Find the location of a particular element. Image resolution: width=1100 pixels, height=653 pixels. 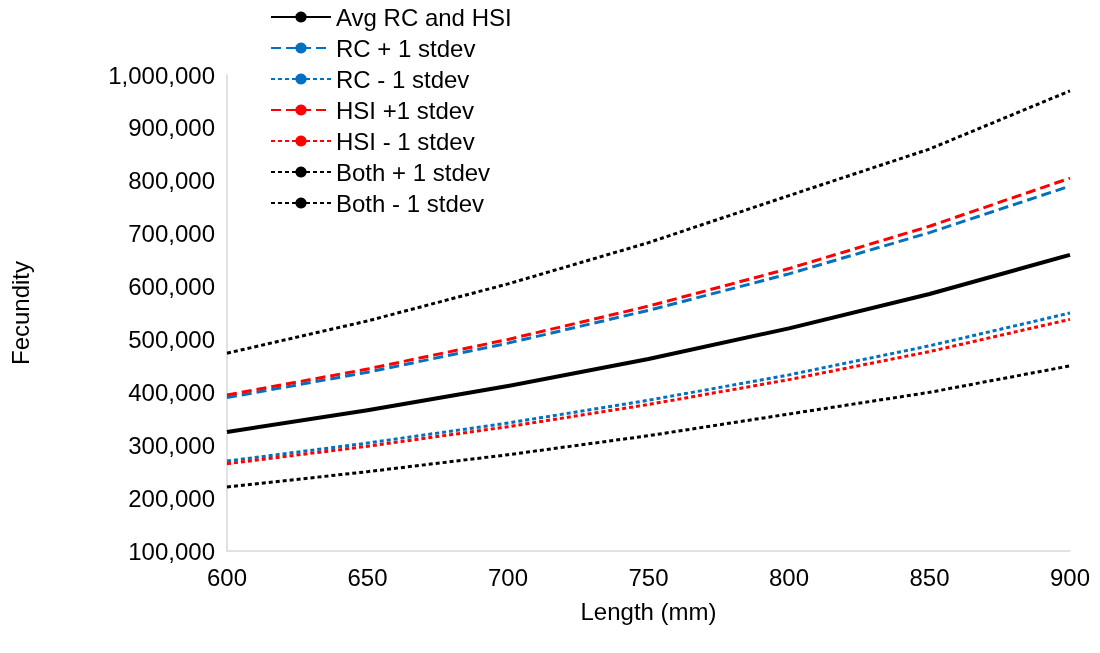

y-tick-label: 100,000 is located at coordinates (171, 551).